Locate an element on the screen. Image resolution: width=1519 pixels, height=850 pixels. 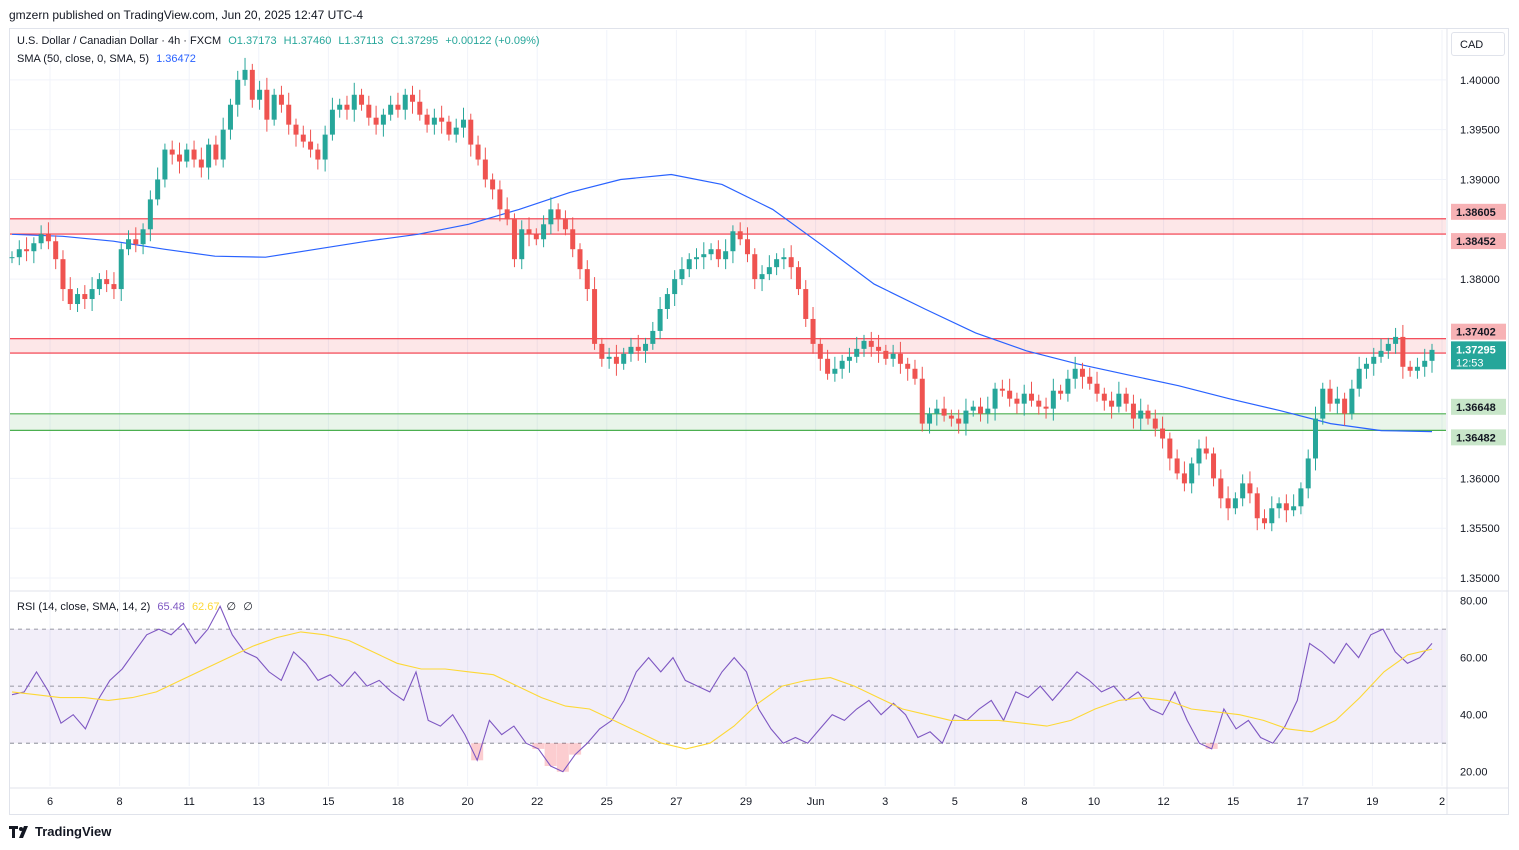
ohlc-change: +0.00122 (+0.09%) is located at coordinates (492, 41).